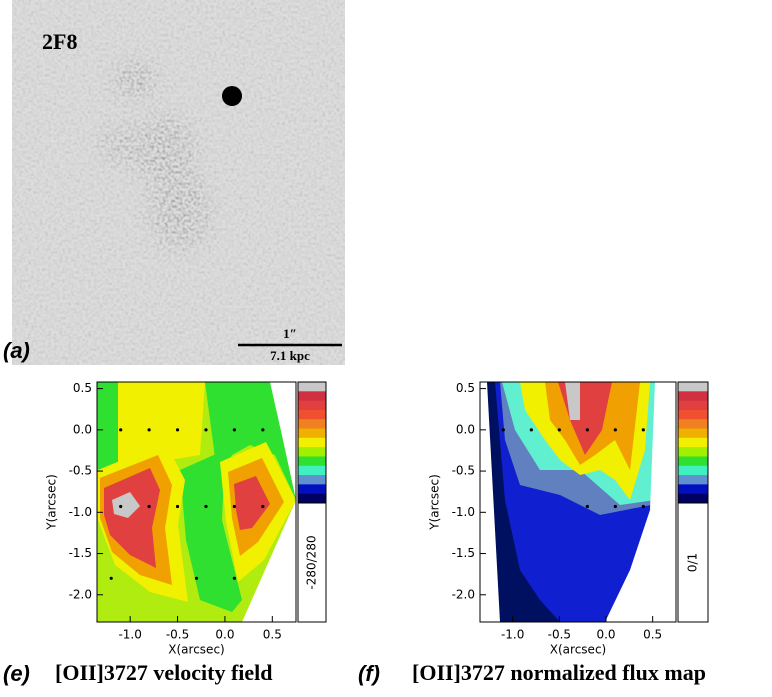 The image size is (772, 697). I want to click on object-name: 2F8, so click(59, 41).